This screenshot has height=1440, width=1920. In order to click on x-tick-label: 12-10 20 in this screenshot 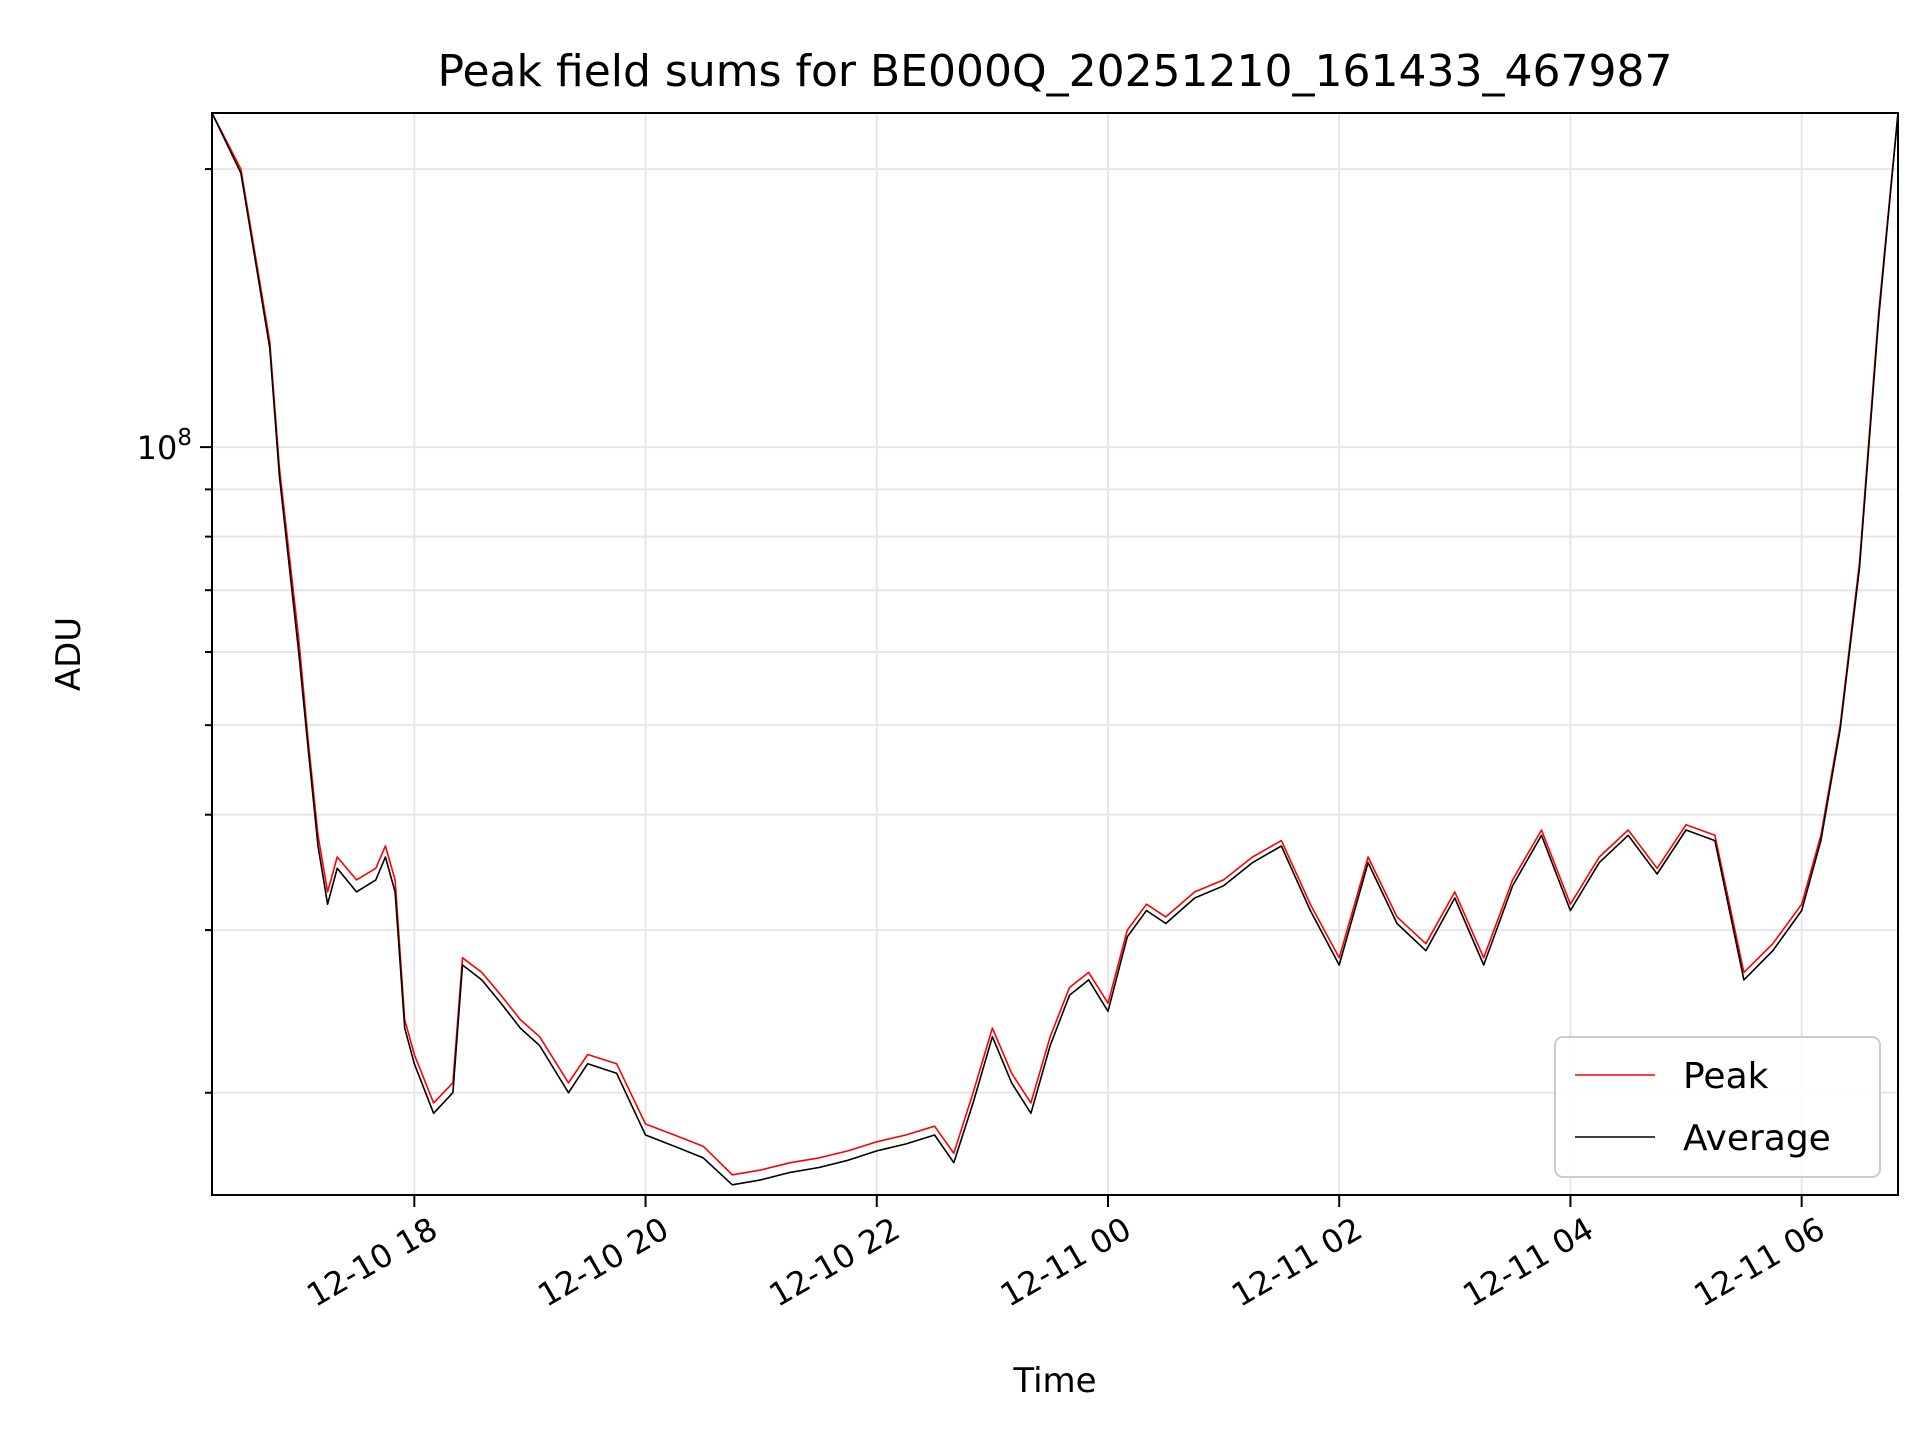, I will do `click(603, 1262)`.